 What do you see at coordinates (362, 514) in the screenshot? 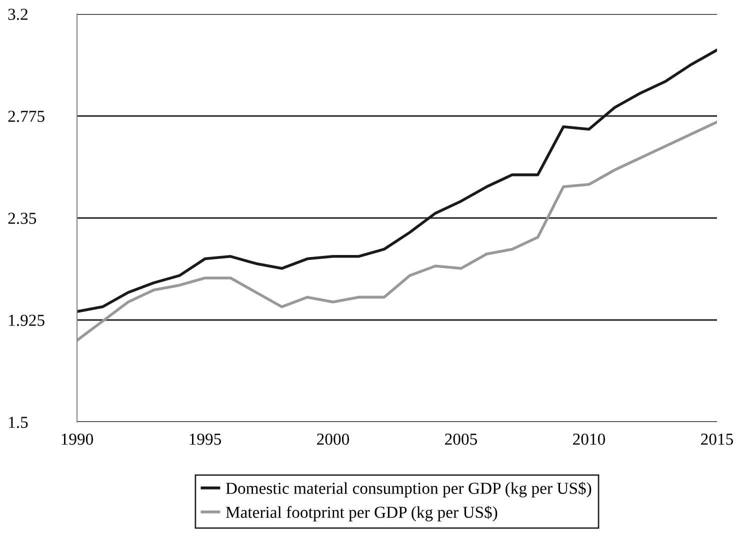
I see `legend-label: Material footprint per GDP (kg per US$)` at bounding box center [362, 514].